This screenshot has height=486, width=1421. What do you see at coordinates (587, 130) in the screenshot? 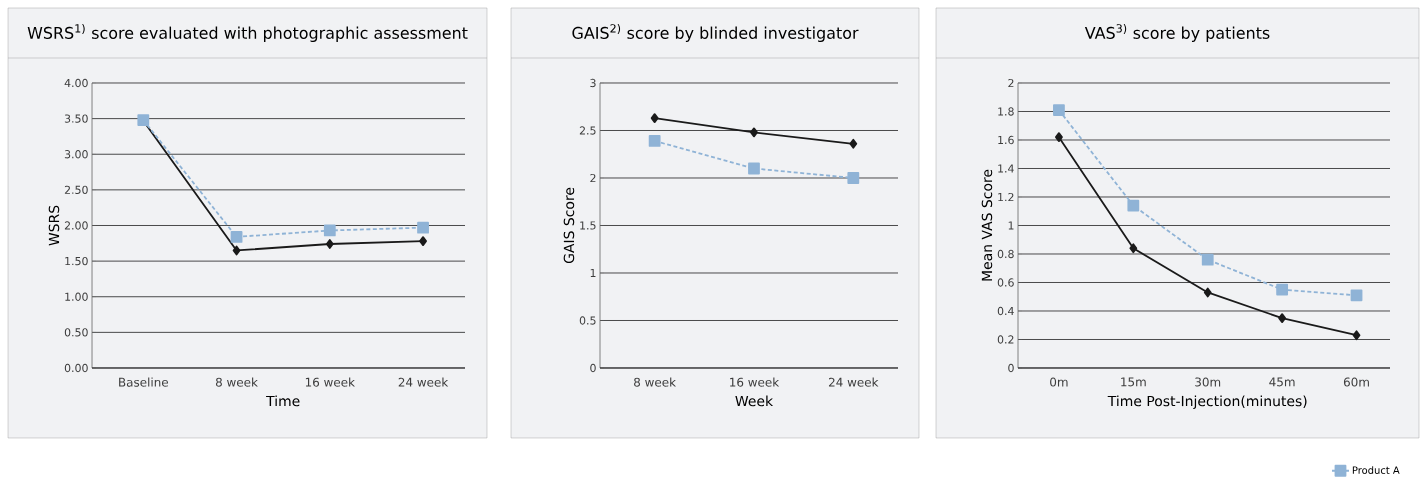
I see `y-tick-label: 2.5` at bounding box center [587, 130].